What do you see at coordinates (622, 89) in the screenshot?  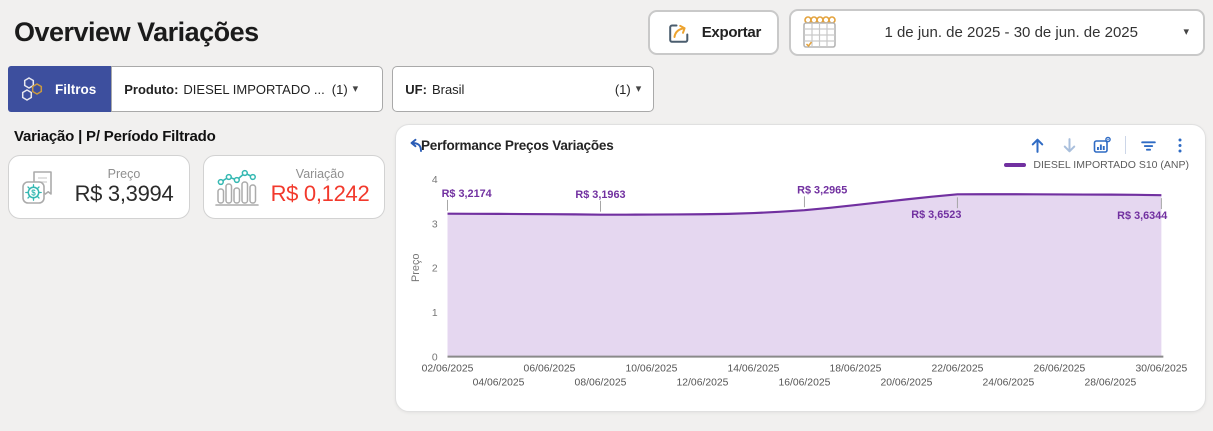 I see `uf-filter-count: (1)` at bounding box center [622, 89].